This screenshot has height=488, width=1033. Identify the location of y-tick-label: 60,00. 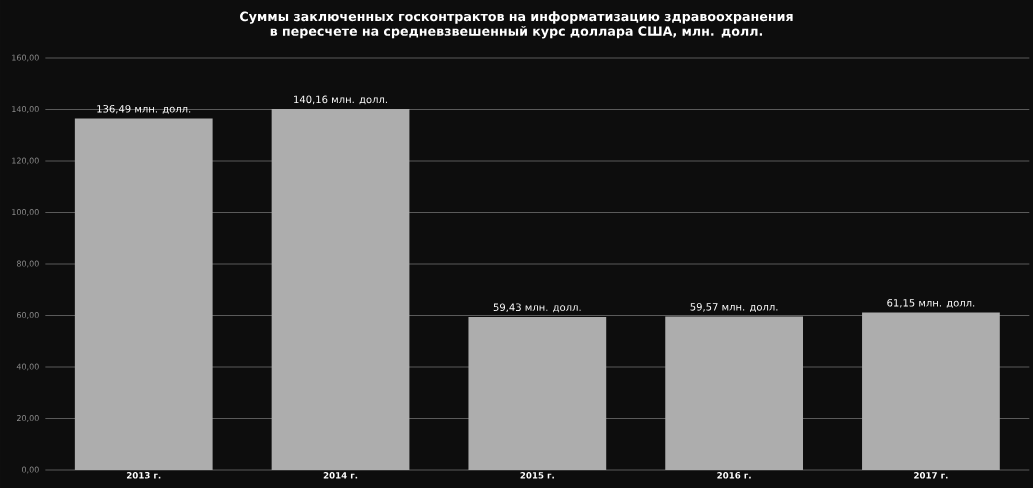
(27, 315).